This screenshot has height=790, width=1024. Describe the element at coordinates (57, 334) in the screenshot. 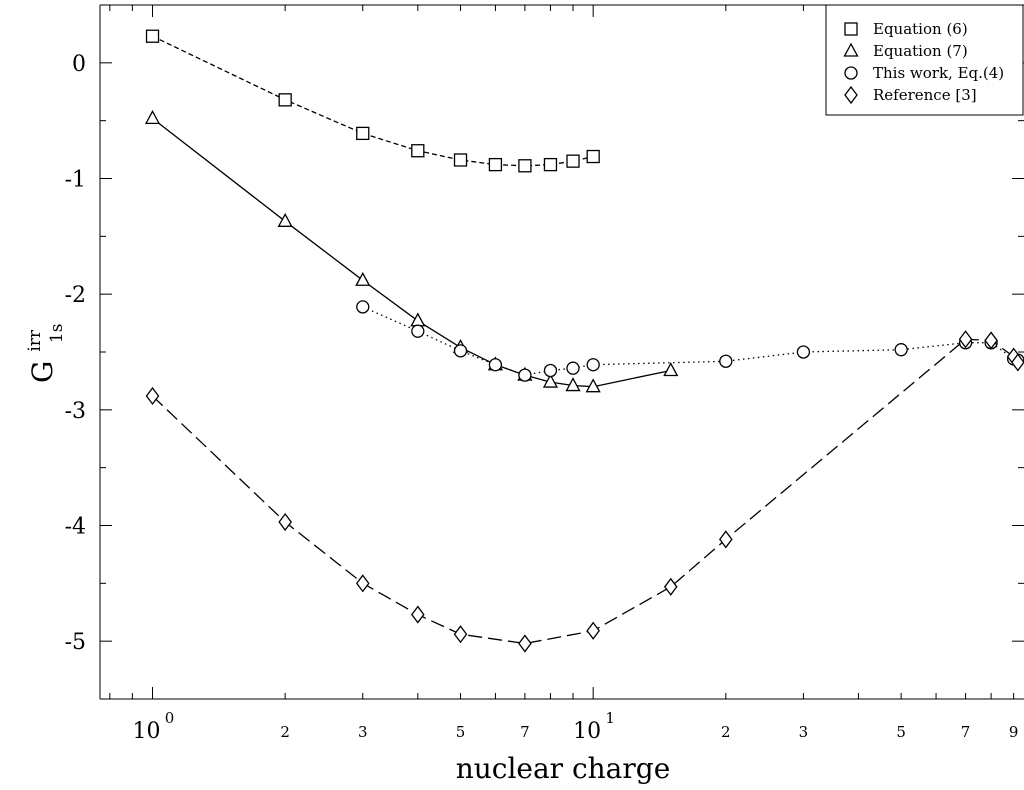

I see `y-axis-title-sub: 1s` at that location.